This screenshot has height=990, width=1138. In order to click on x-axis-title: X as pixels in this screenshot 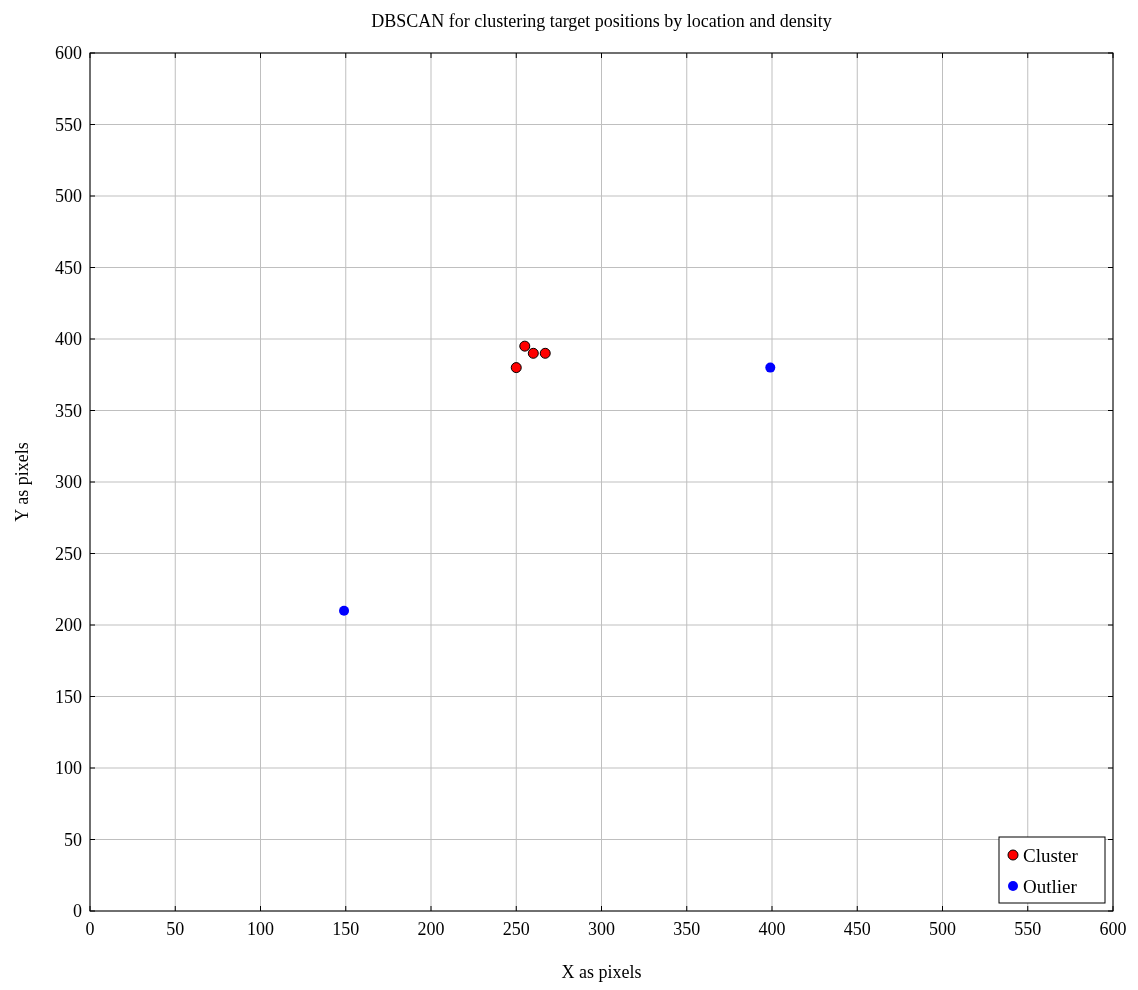, I will do `click(601, 972)`.